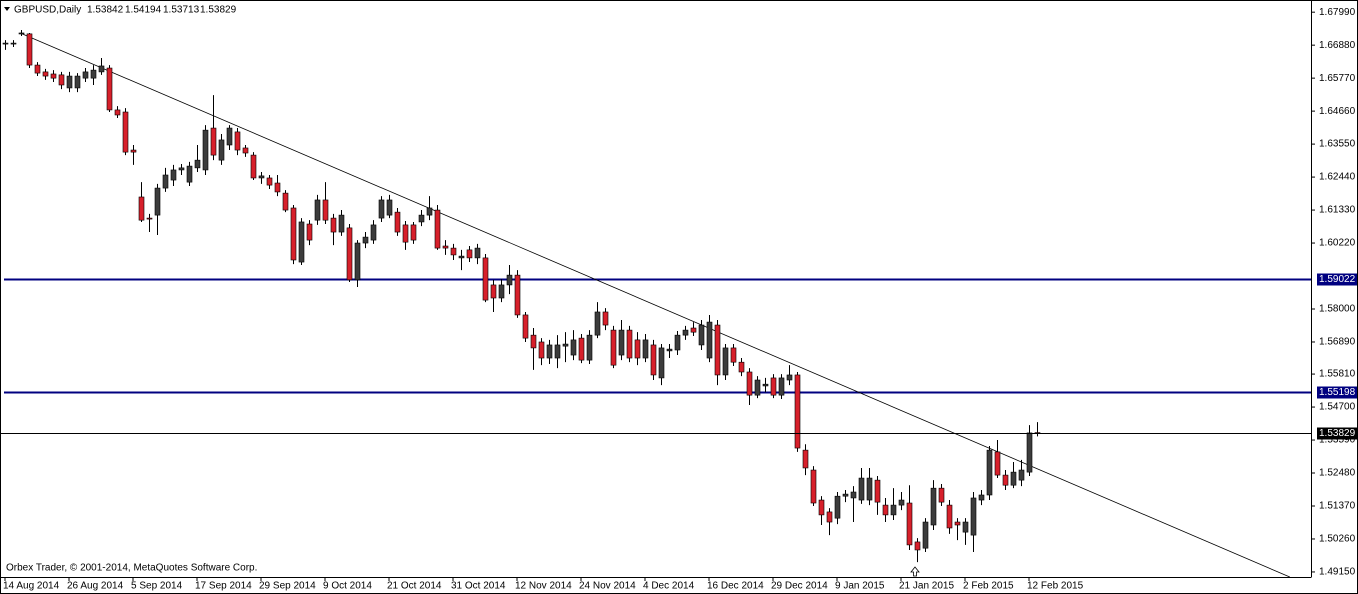 Image resolution: width=1358 pixels, height=594 pixels. I want to click on x-tick-label: 12 Nov 2014, so click(543, 586).